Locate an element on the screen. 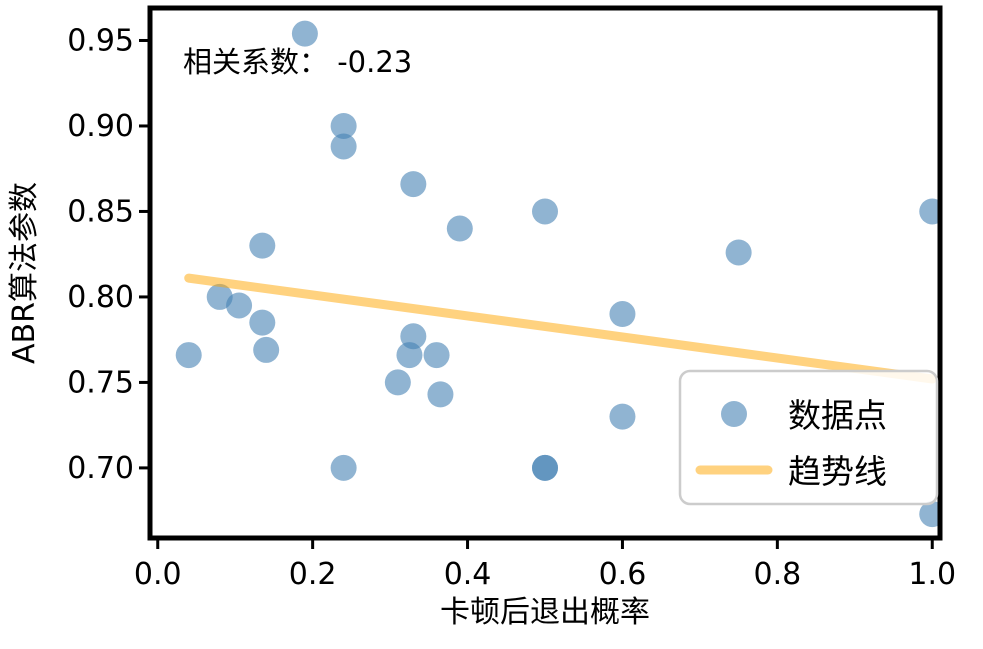 The image size is (983, 649). y-axis-ticks: 0.70 0.75 0.80 0.85 0.90 0.95 is located at coordinates (107, 254).